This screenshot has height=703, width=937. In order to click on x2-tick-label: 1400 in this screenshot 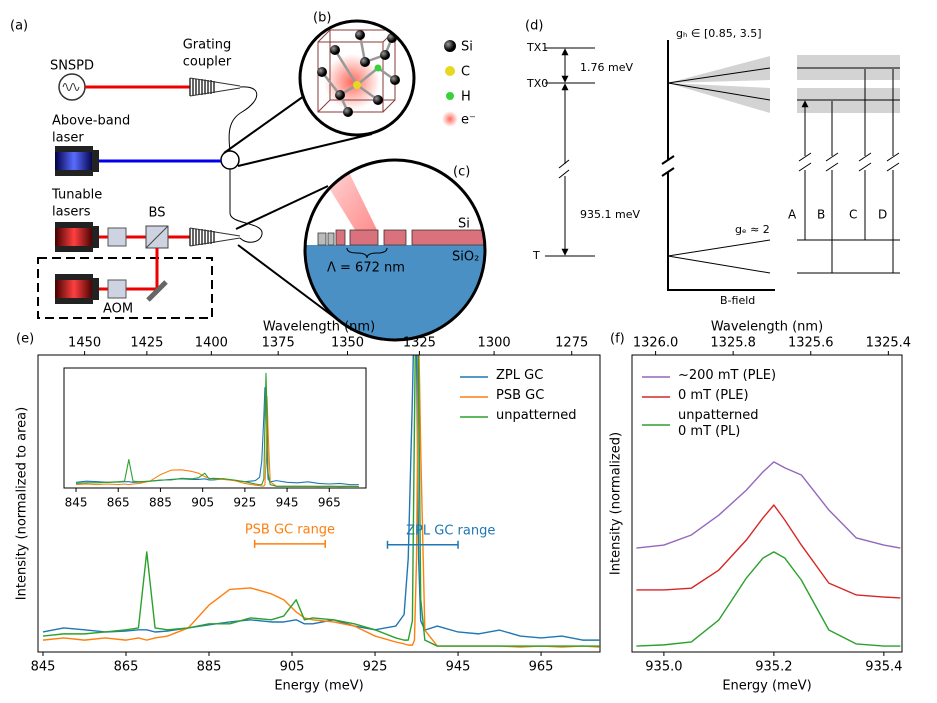, I will do `click(211, 343)`.